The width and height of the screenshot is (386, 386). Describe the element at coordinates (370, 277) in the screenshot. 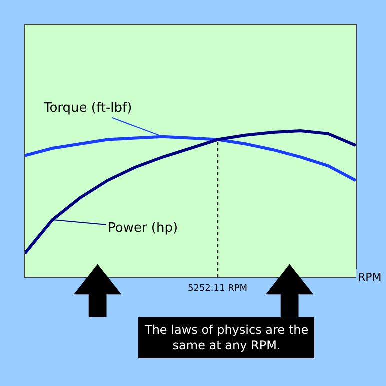

I see `x-axis-title: RPM` at that location.